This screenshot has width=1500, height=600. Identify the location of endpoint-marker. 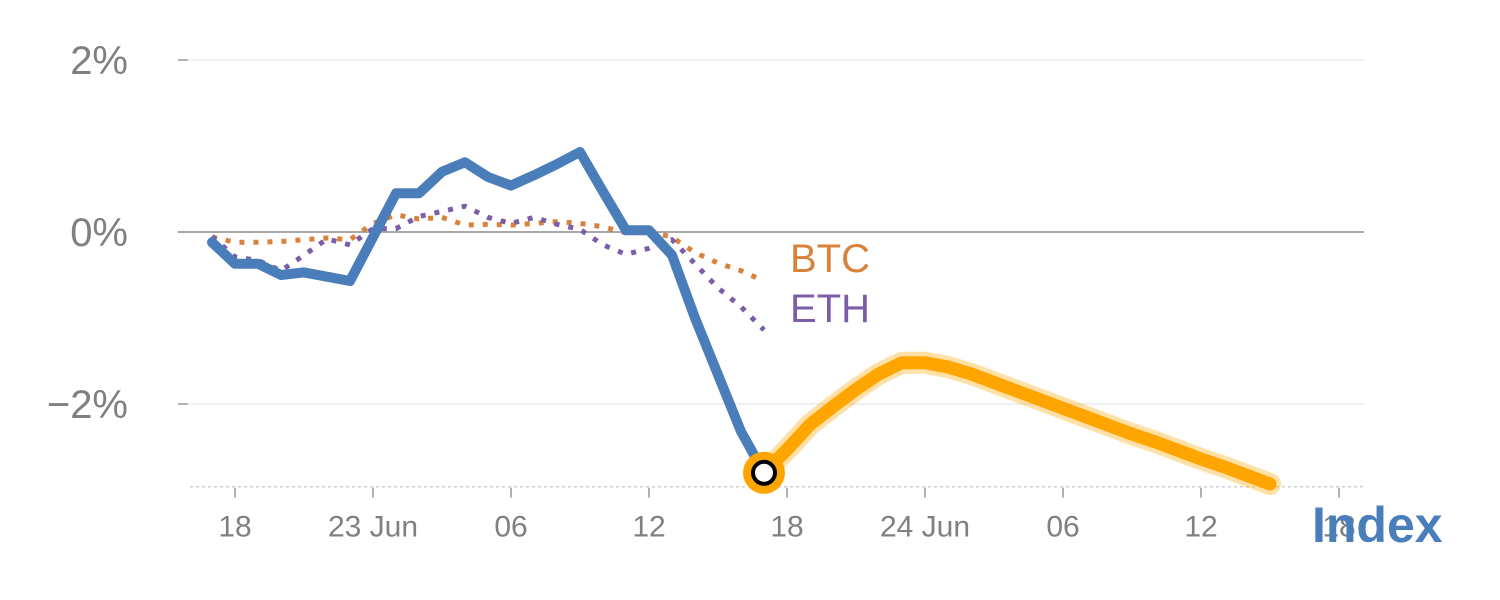
(764, 472).